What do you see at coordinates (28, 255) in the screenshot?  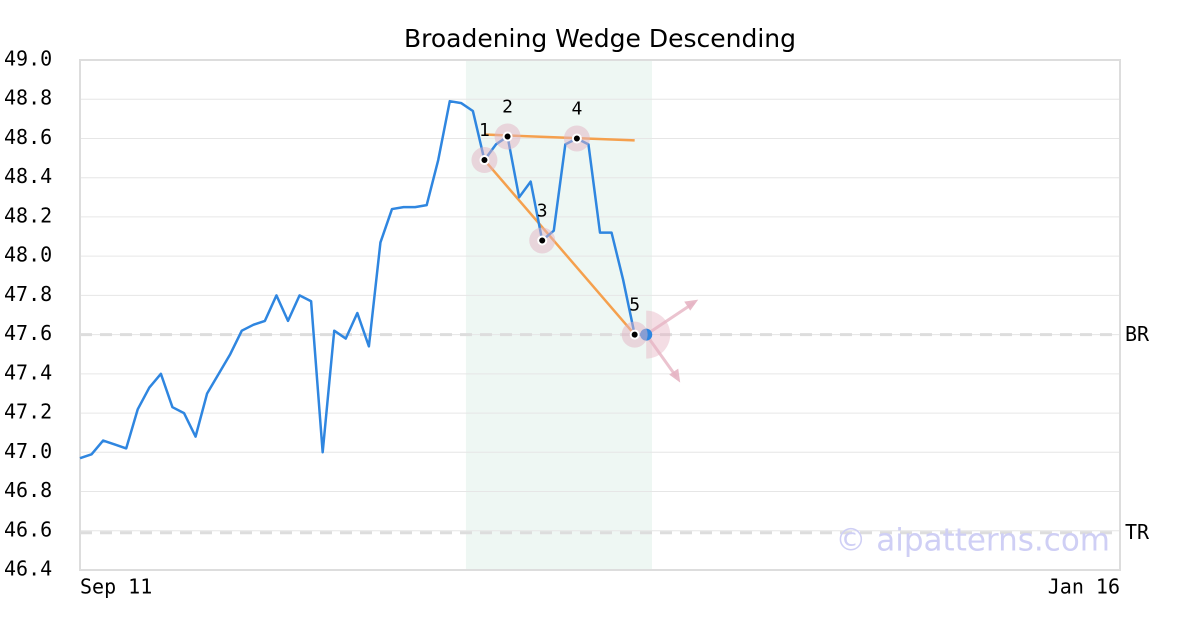 I see `y-tick-label: 48.0` at bounding box center [28, 255].